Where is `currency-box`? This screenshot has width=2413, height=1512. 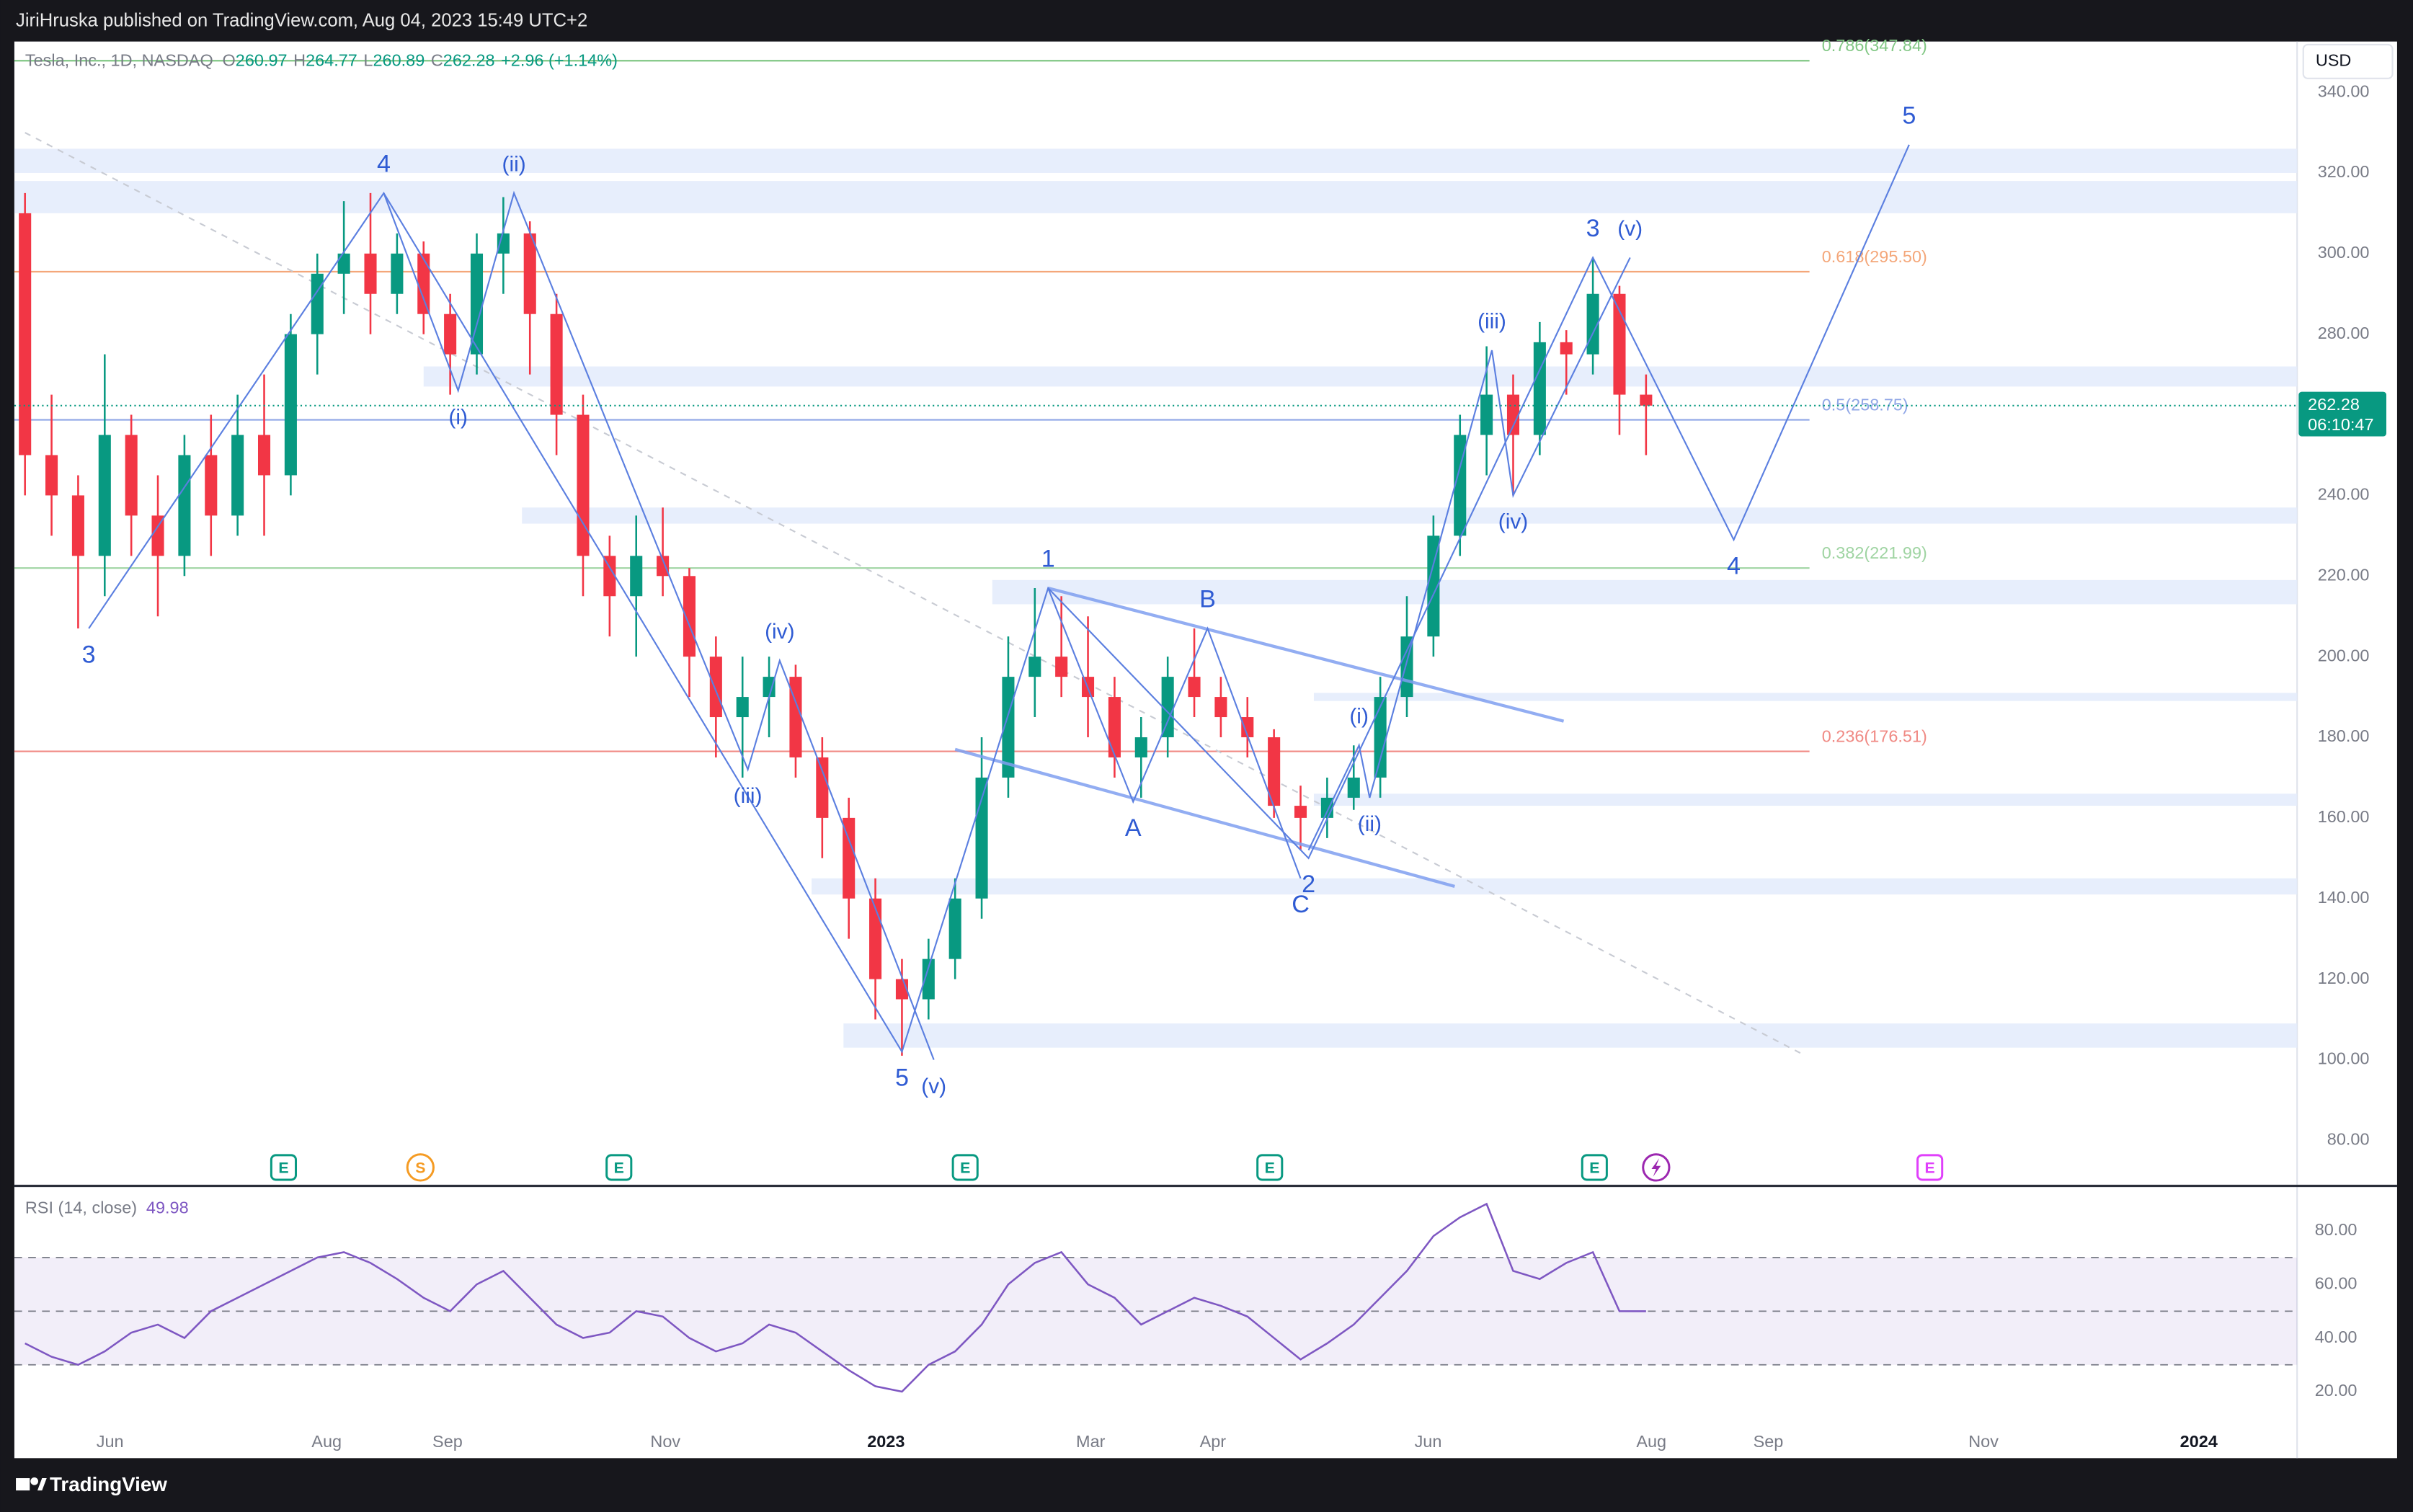
currency-box is located at coordinates (2348, 61).